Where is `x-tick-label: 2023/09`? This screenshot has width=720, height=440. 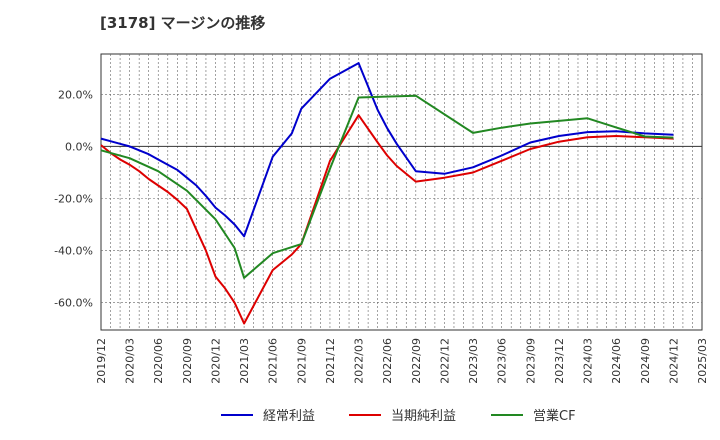 x-tick-label: 2023/09 is located at coordinates (530, 361).